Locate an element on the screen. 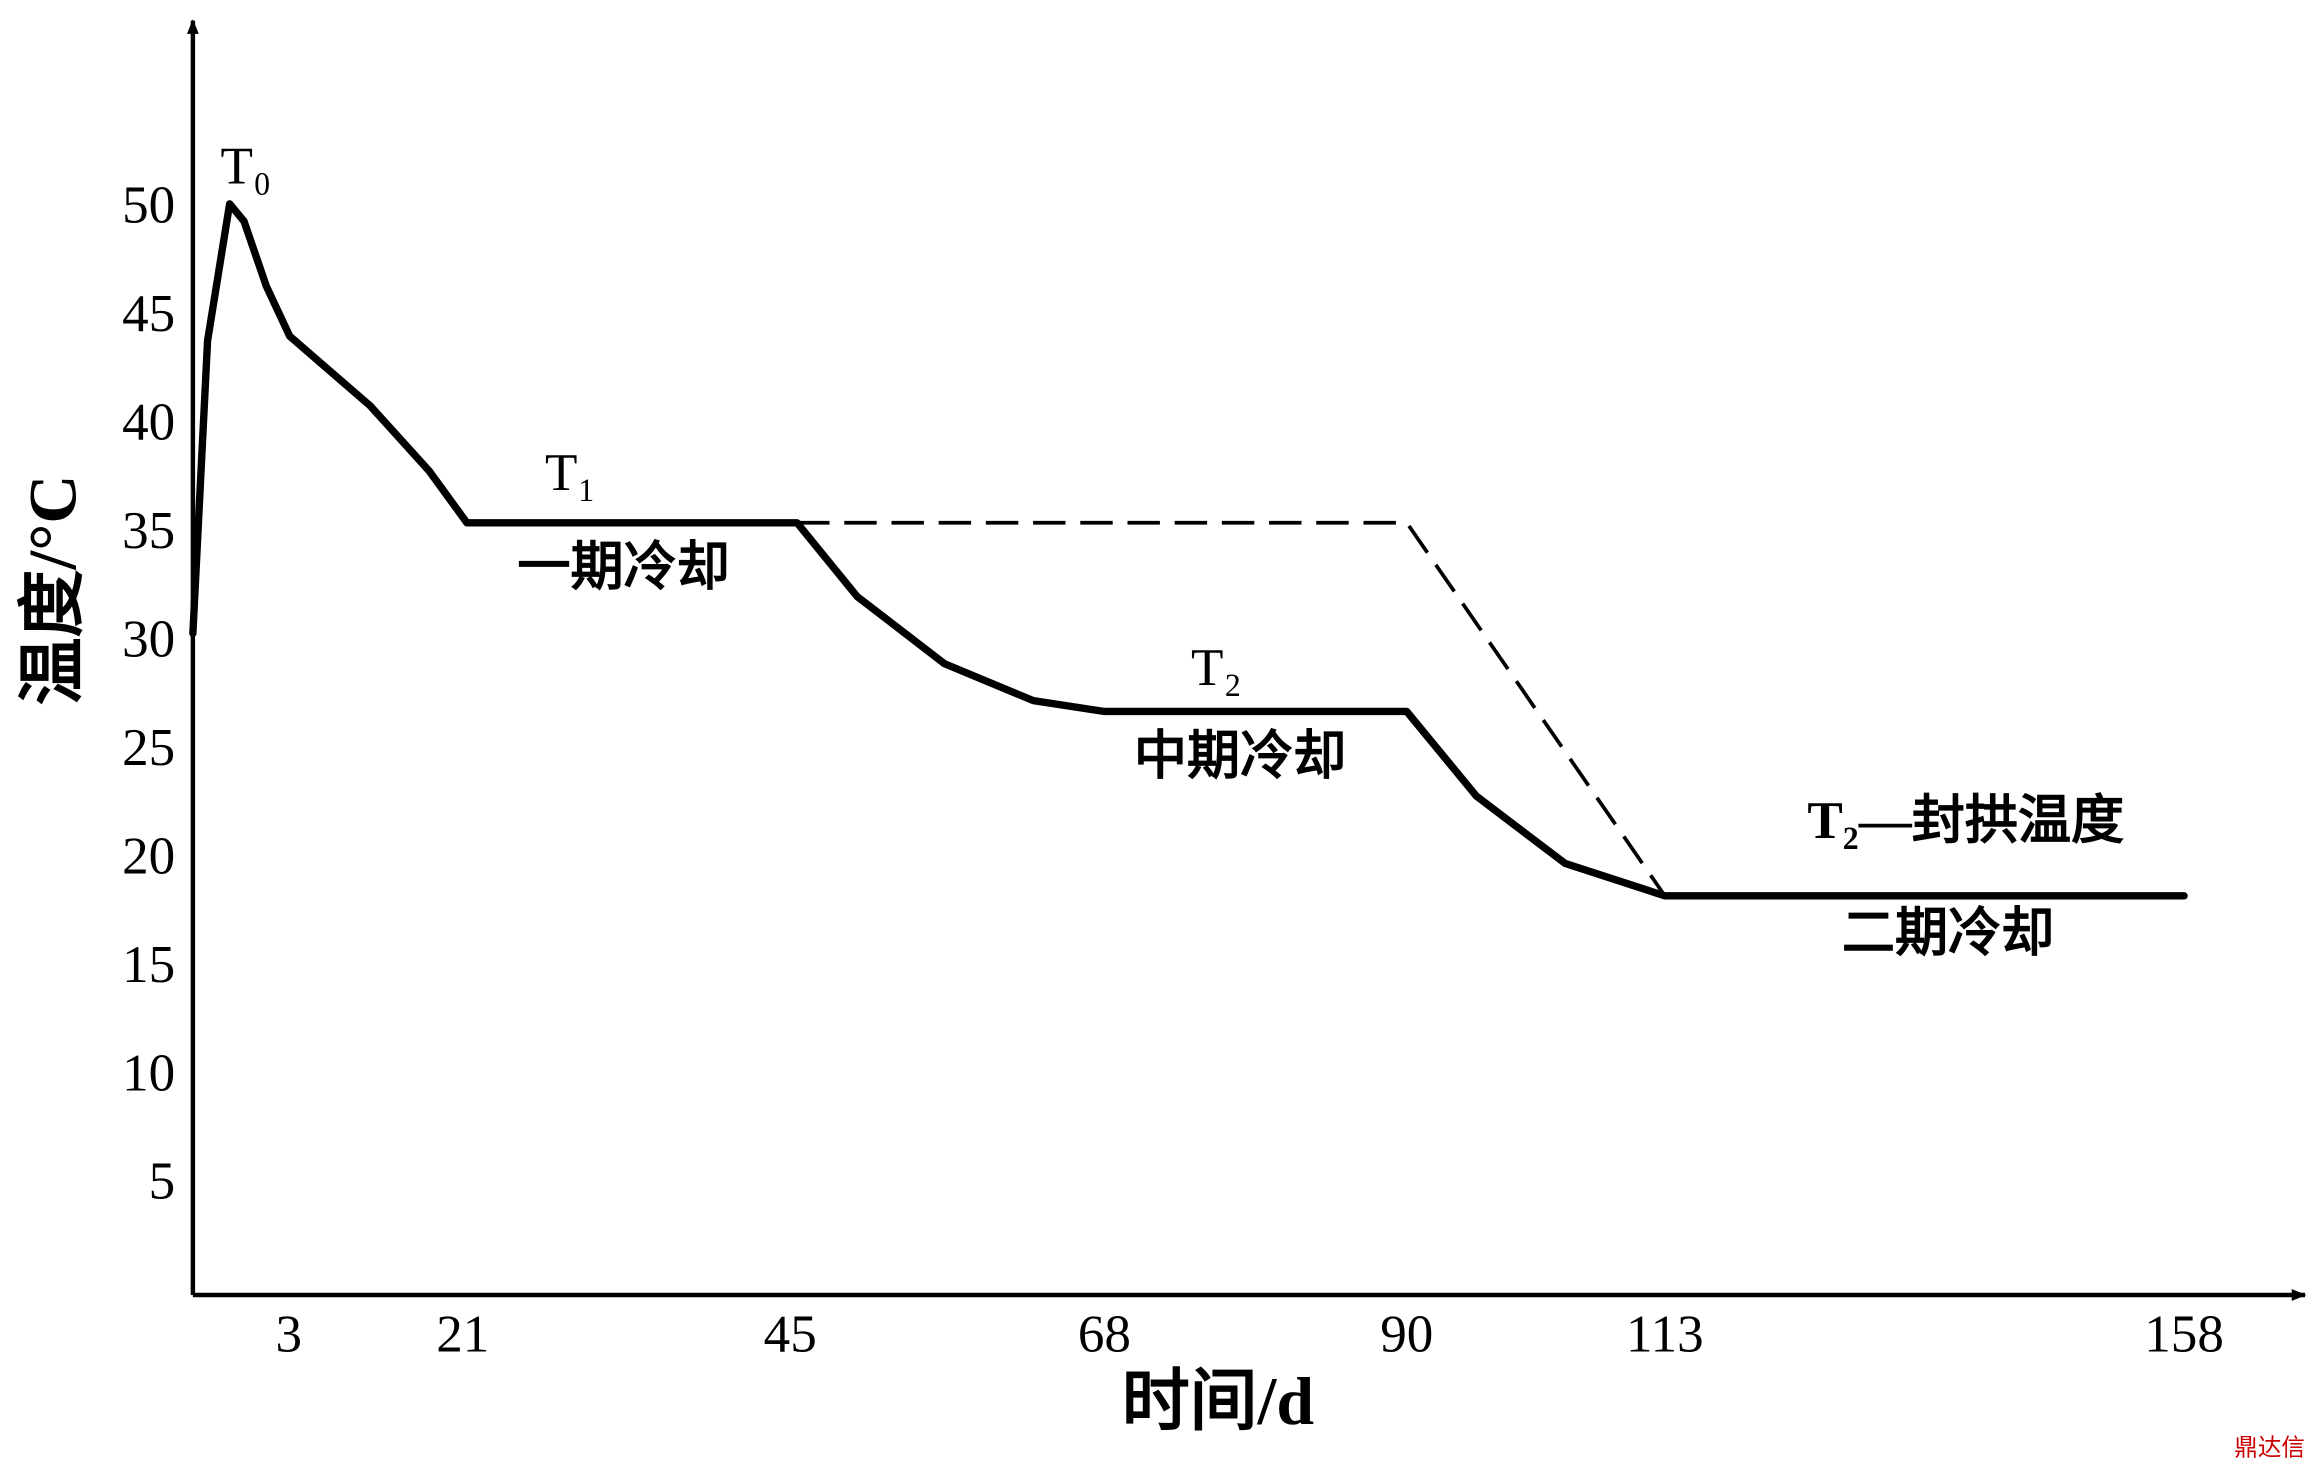 This screenshot has width=2315, height=1472. x-tick-label: 3 is located at coordinates (288, 1334).